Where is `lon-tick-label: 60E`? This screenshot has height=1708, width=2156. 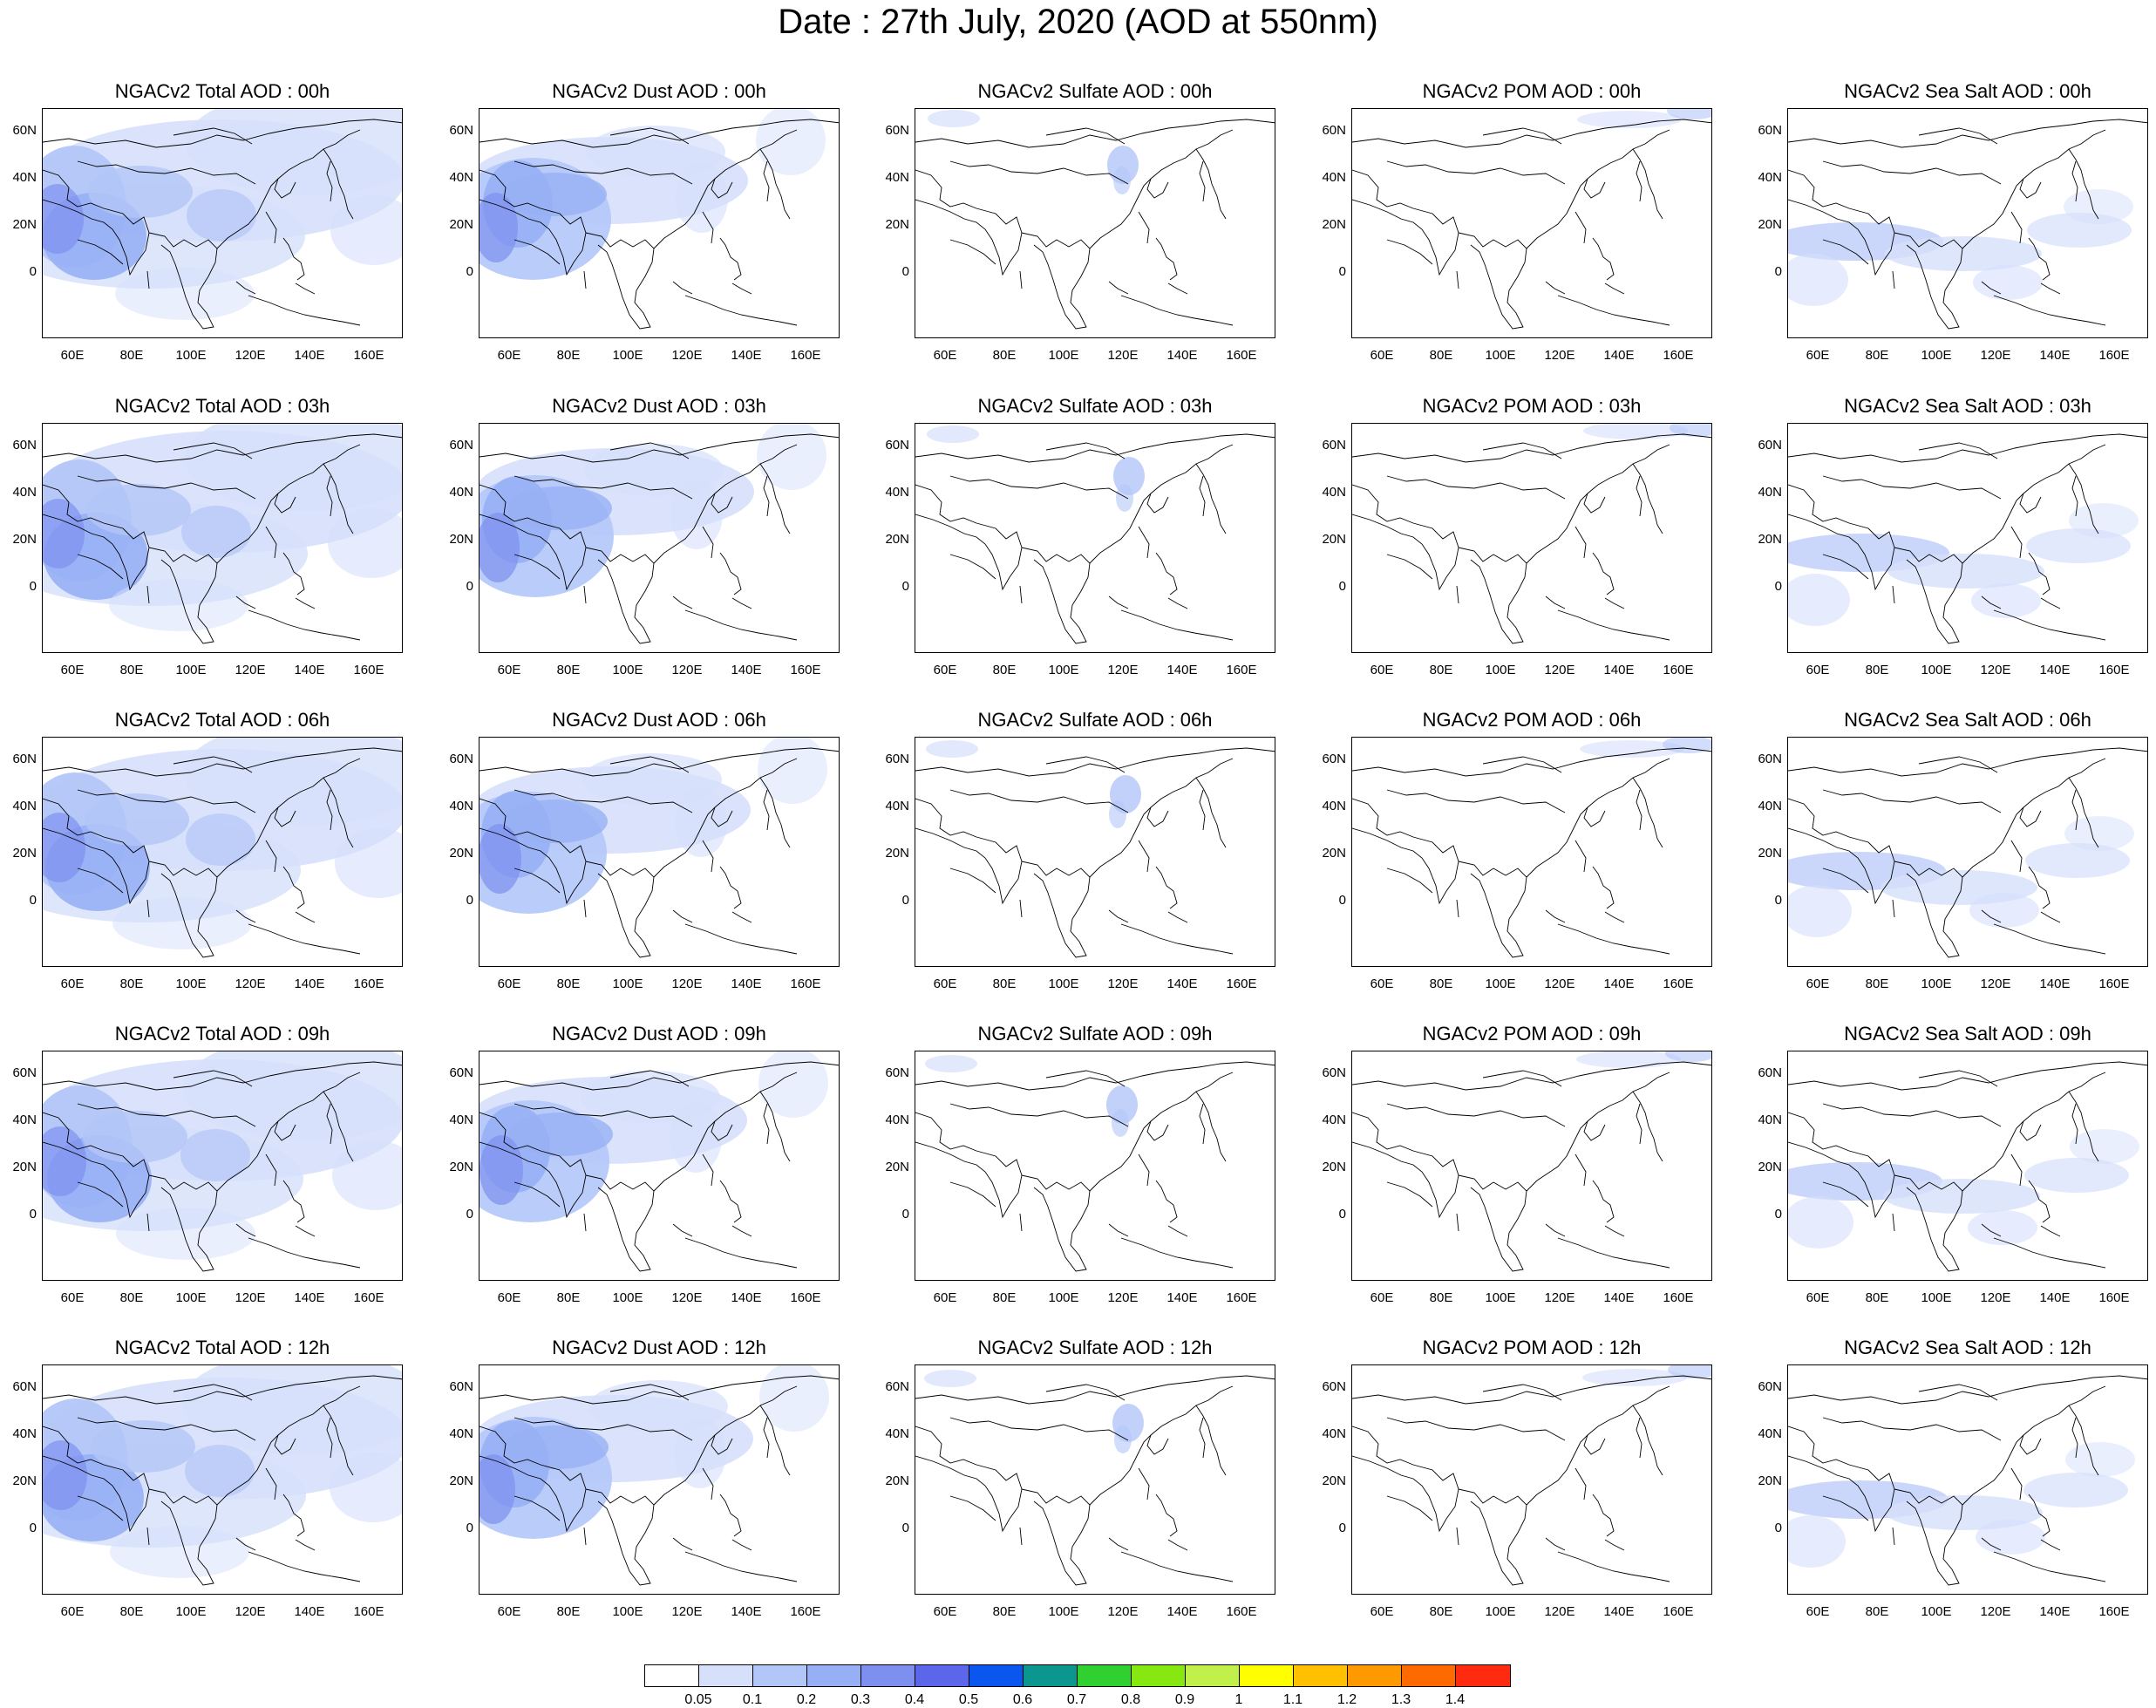 lon-tick-label: 60E is located at coordinates (945, 1297).